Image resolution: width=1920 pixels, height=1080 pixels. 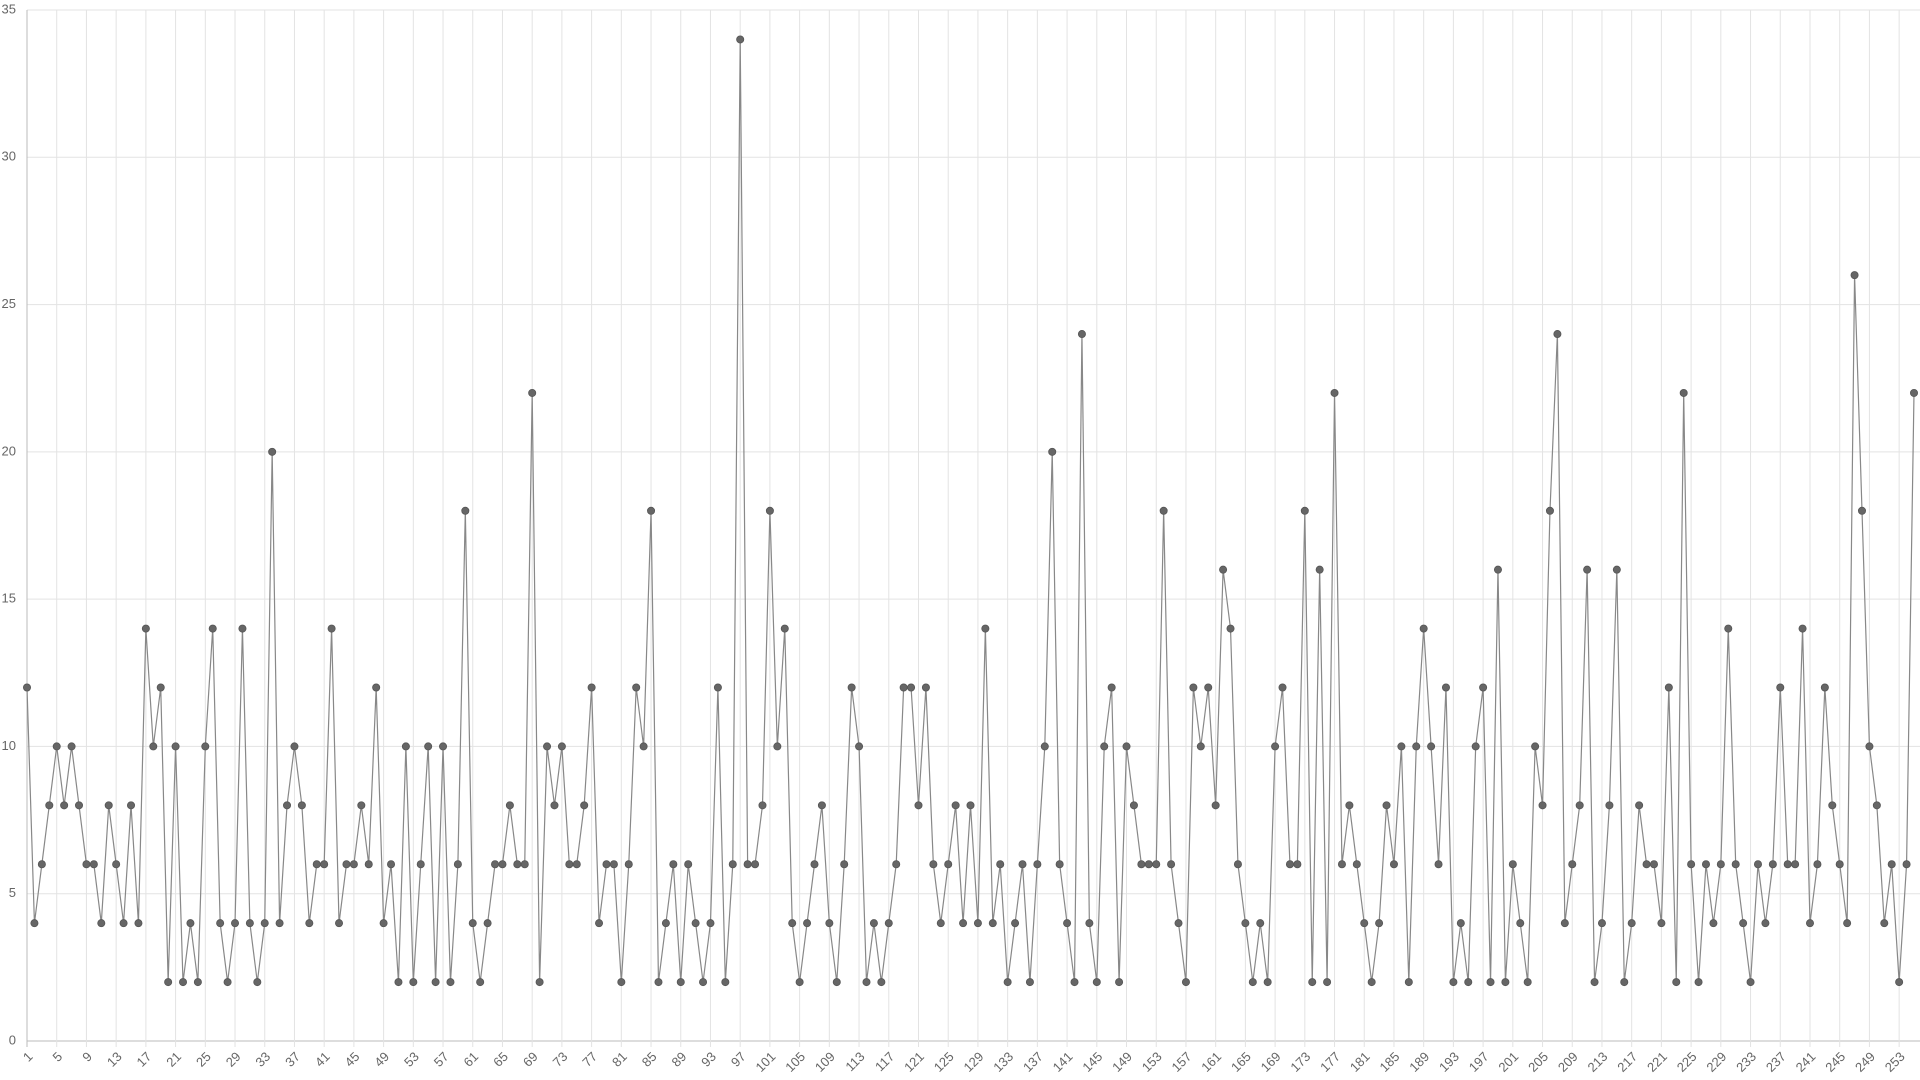 I want to click on x-tick-label: 113, so click(x=854, y=1061).